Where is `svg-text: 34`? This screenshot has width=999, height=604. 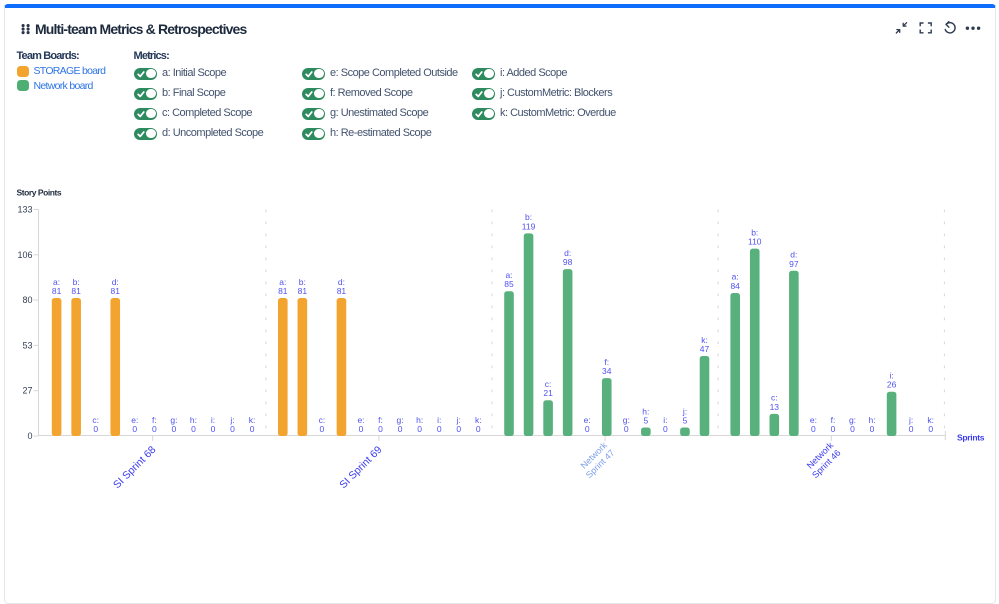 svg-text: 34 is located at coordinates (607, 371).